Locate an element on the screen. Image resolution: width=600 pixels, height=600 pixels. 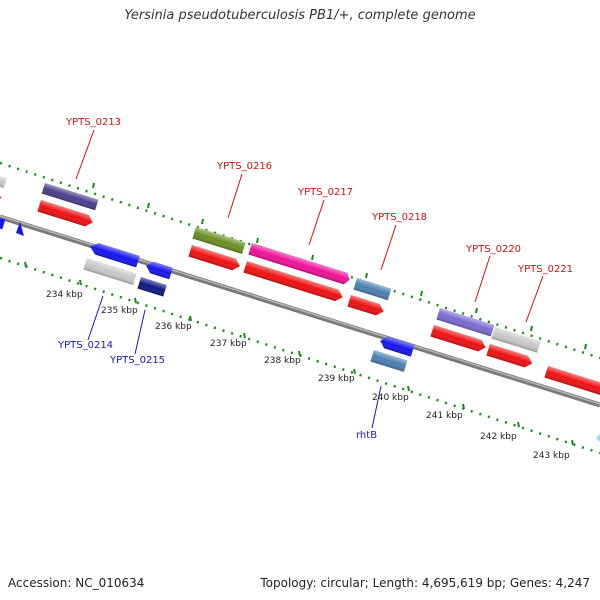
tick-label: 240 kbp is located at coordinates (390, 398).